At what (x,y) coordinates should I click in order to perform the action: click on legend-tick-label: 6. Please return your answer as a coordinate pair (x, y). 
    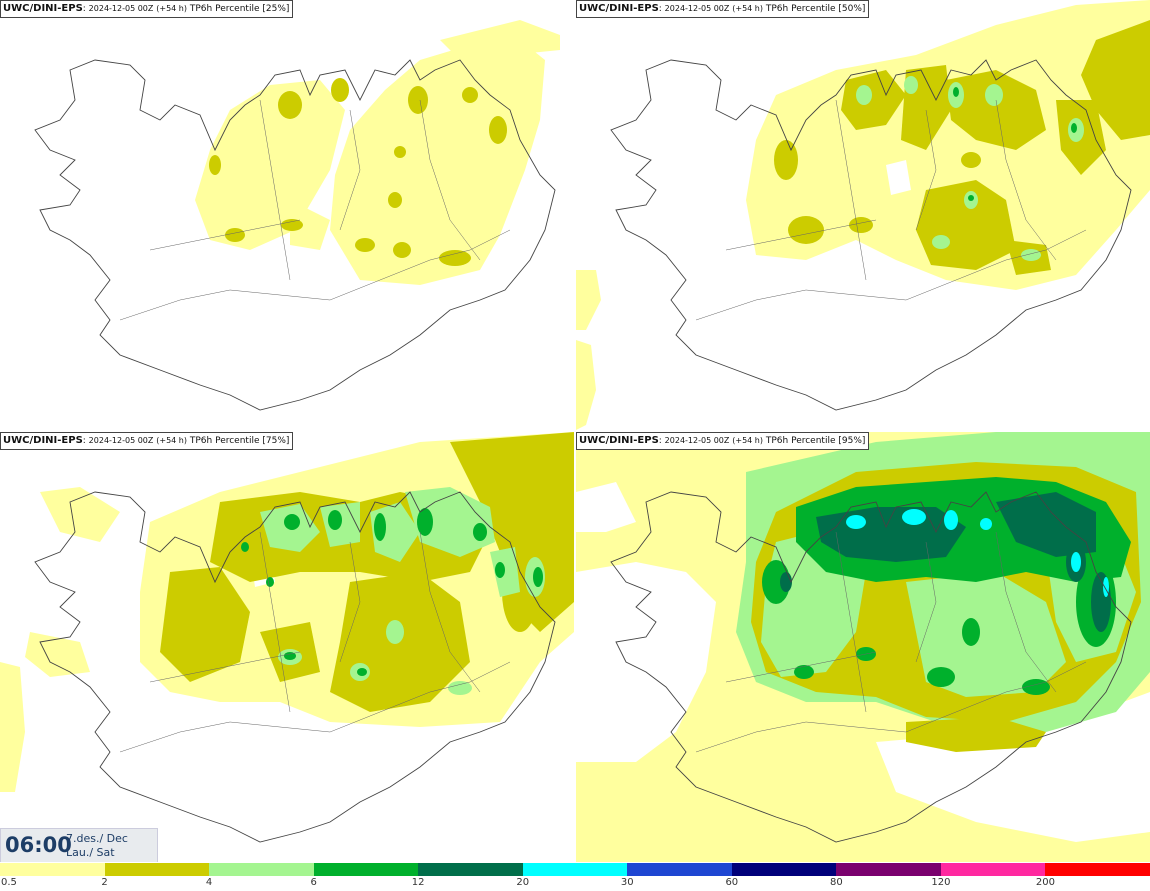
    Looking at the image, I should click on (313, 882).